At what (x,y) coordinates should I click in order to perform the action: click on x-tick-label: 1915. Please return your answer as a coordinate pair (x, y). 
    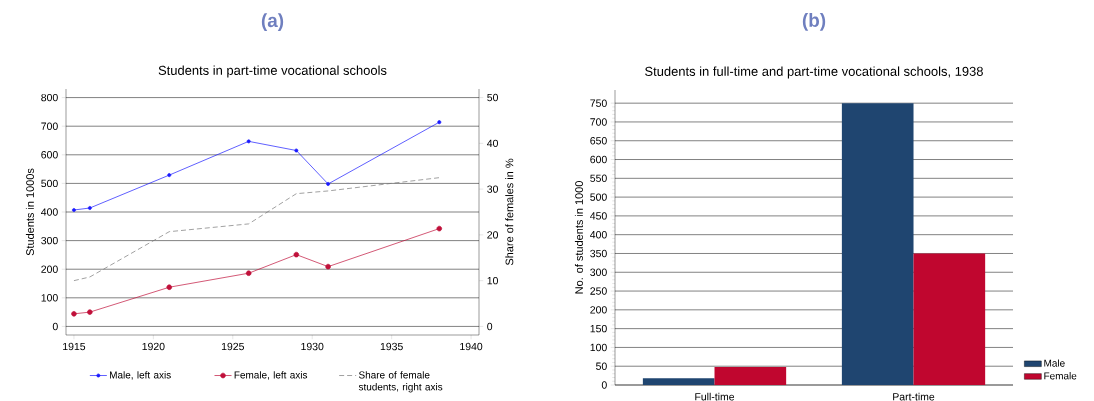
    Looking at the image, I should click on (74, 346).